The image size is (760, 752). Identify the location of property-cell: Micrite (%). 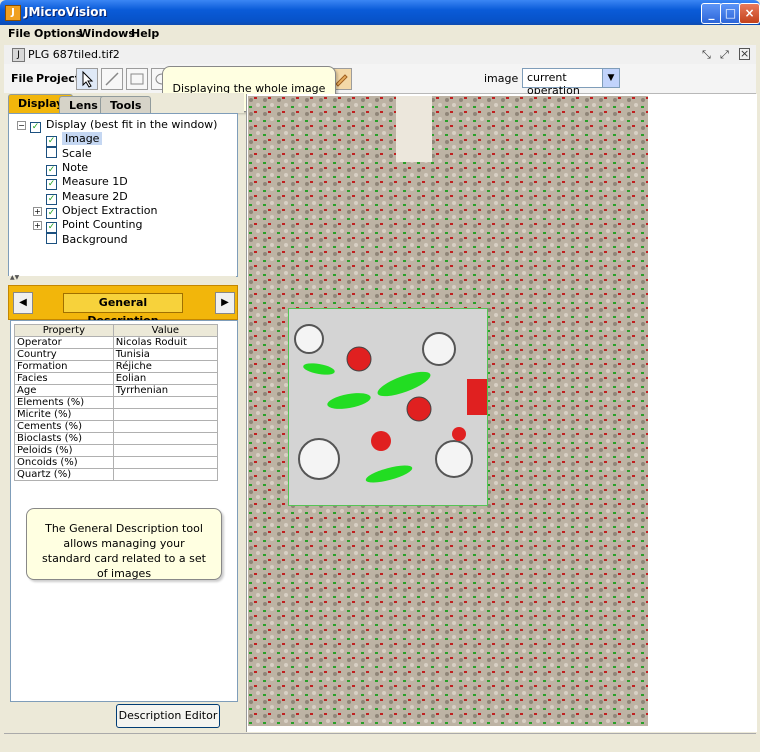
(64, 414).